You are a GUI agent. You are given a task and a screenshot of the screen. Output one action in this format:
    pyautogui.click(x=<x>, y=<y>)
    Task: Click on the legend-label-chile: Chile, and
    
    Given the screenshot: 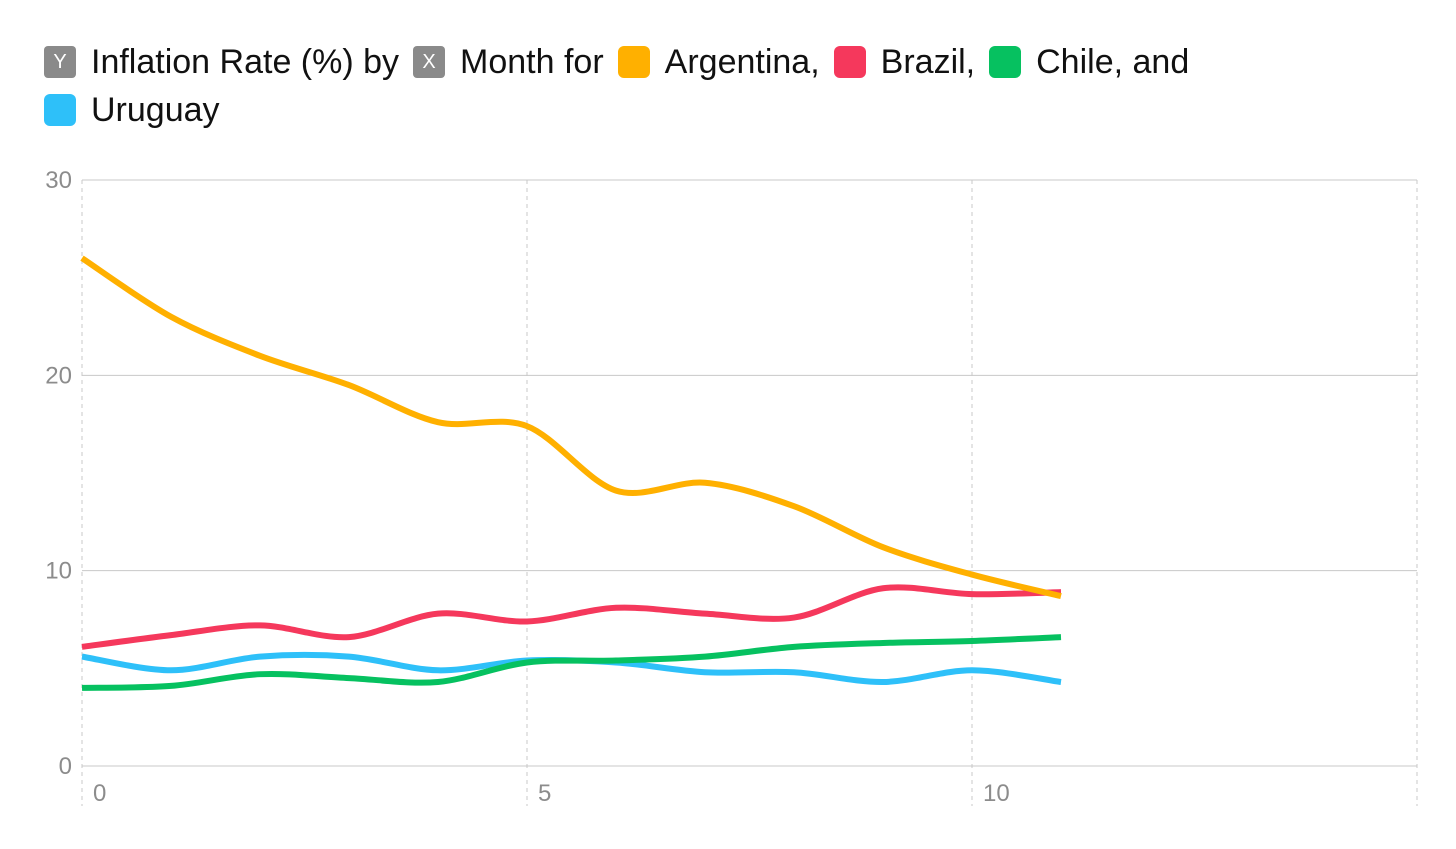 What is the action you would take?
    pyautogui.click(x=1113, y=62)
    